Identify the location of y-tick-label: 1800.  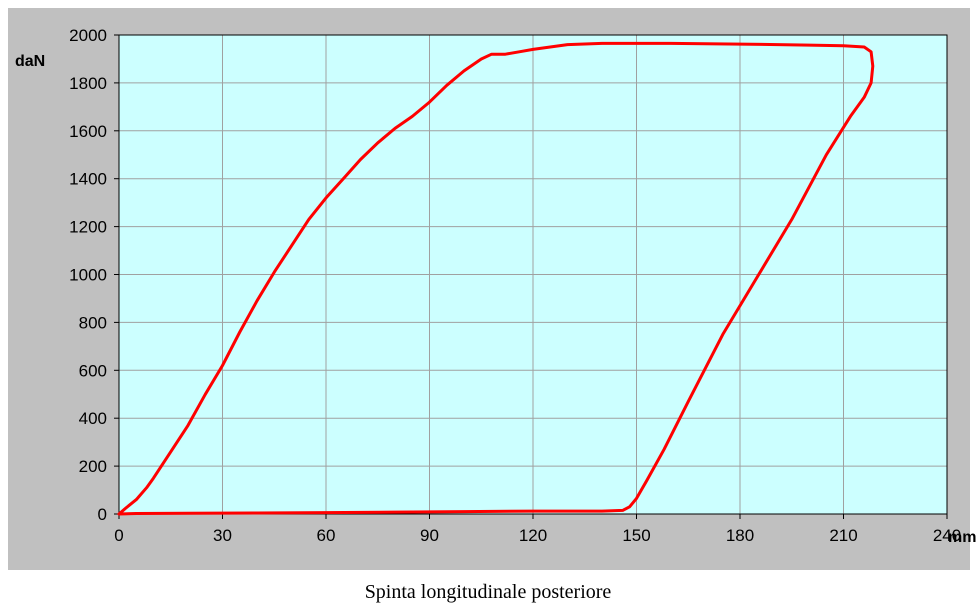
(88, 83).